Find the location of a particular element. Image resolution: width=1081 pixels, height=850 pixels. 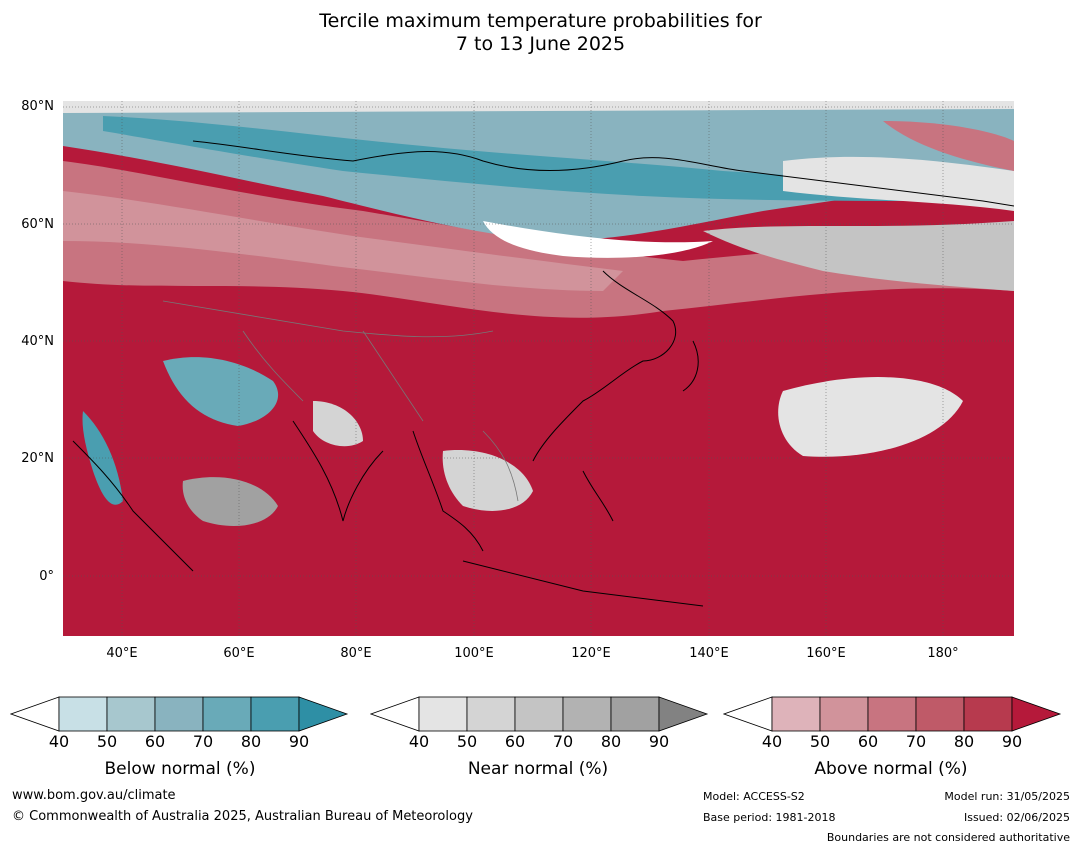

below-normal-iran is located at coordinates (221, 391).